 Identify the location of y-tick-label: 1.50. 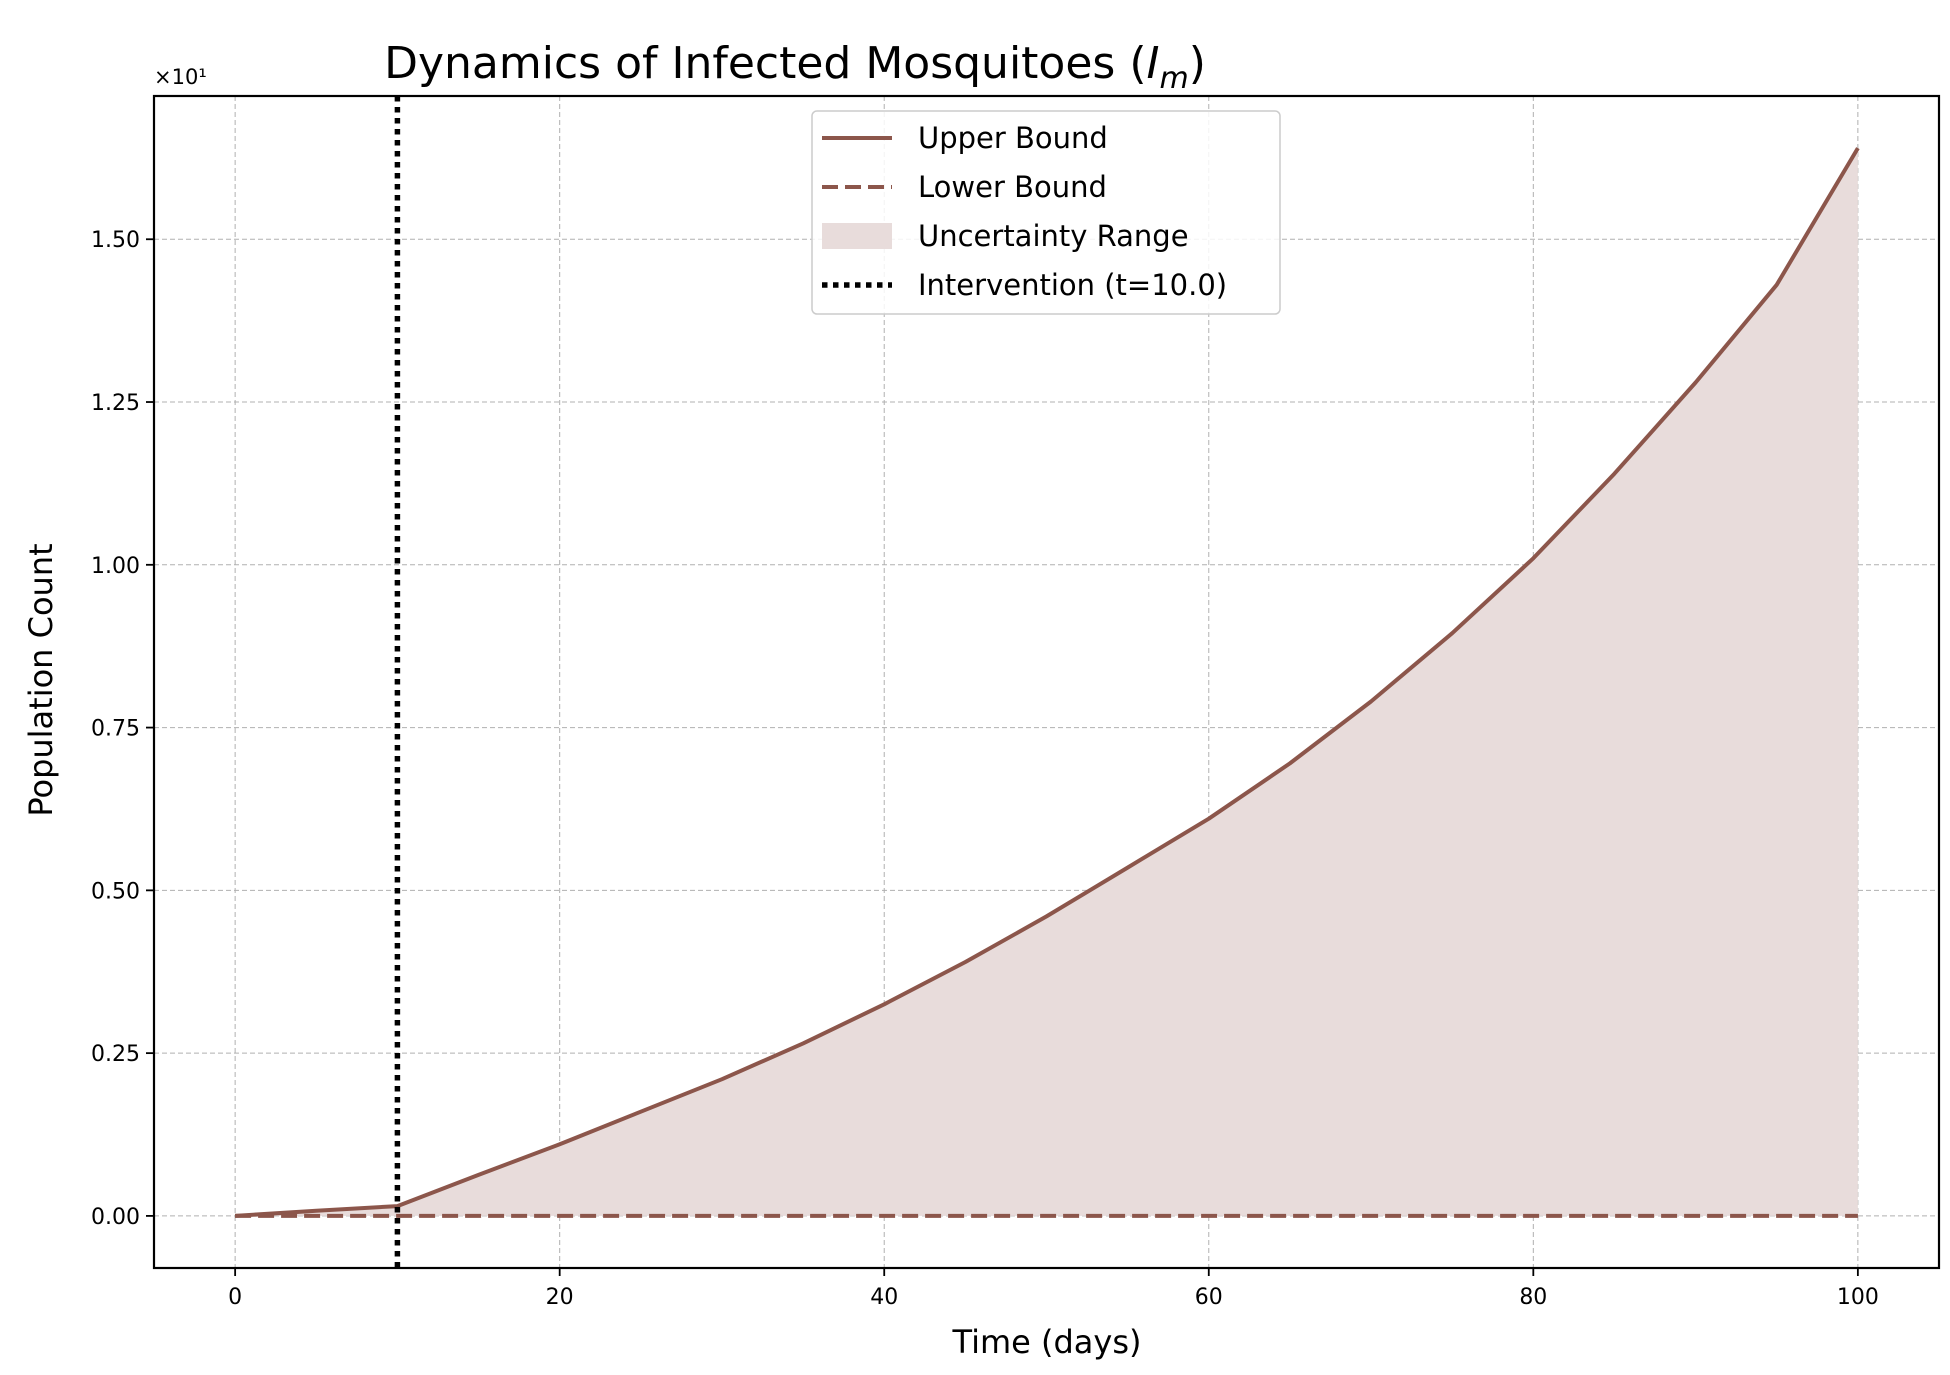
(115, 240).